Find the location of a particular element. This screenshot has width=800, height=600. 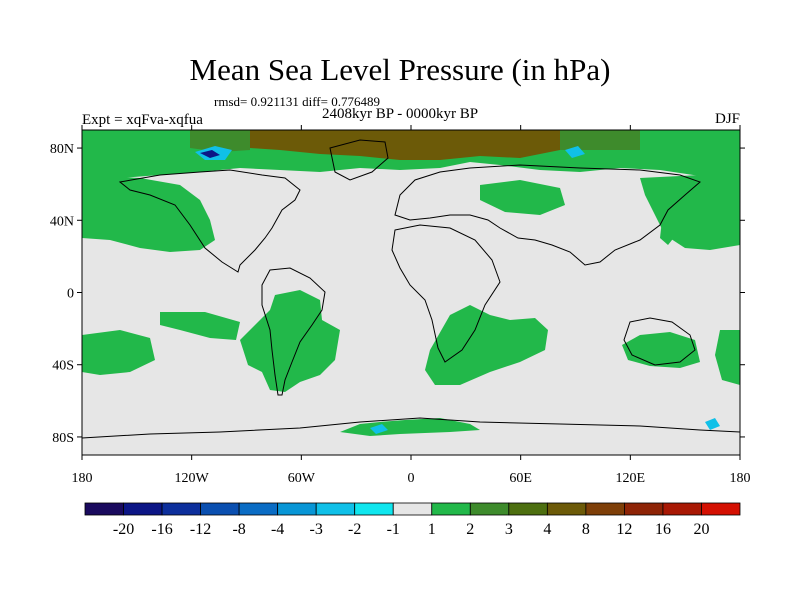

colorbar-label: 2 is located at coordinates (470, 529).